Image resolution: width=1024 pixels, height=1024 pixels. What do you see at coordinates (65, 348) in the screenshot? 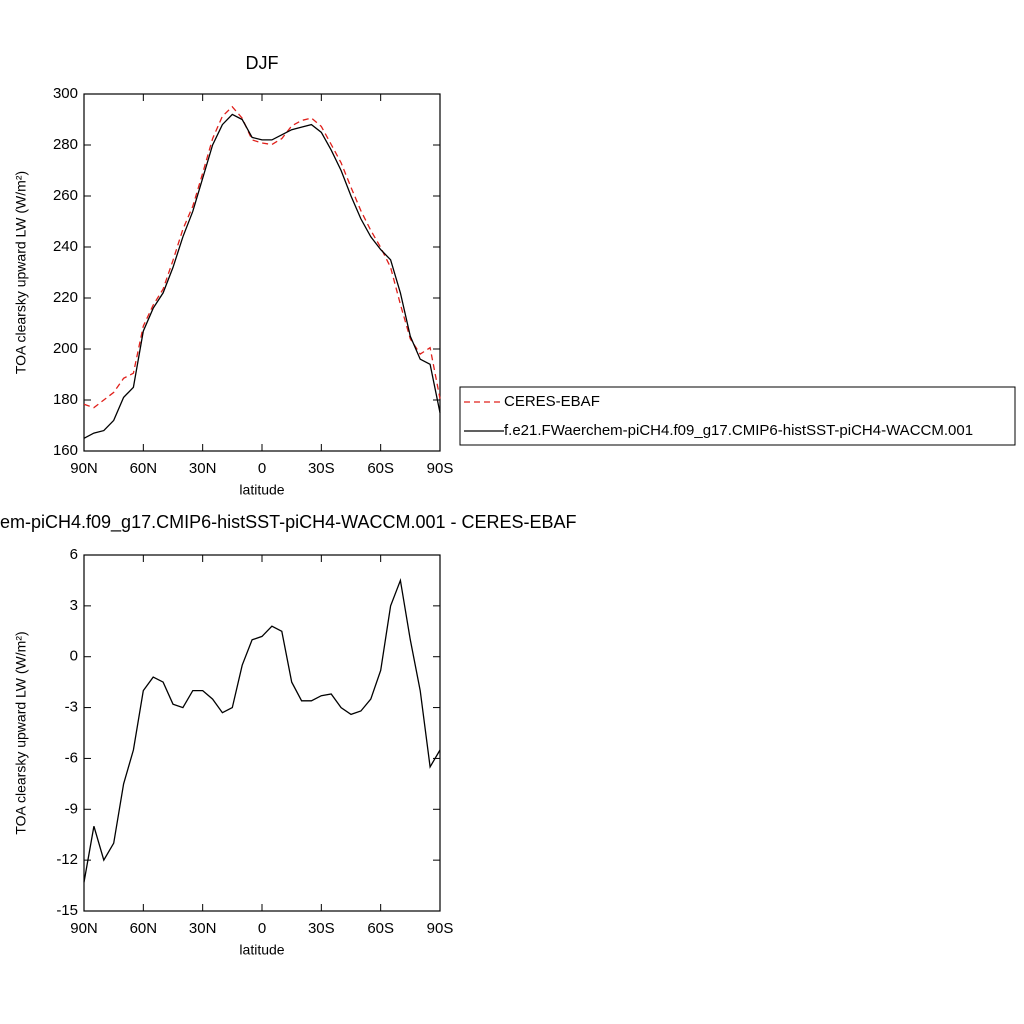
I see `y-tick-label: 200` at bounding box center [65, 348].